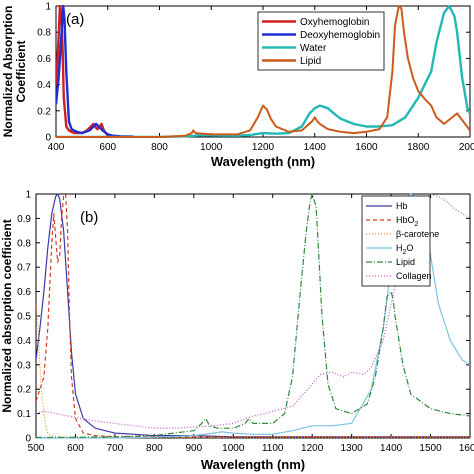  What do you see at coordinates (193, 448) in the screenshot?
I see `x-tick-label: 900` at bounding box center [193, 448].